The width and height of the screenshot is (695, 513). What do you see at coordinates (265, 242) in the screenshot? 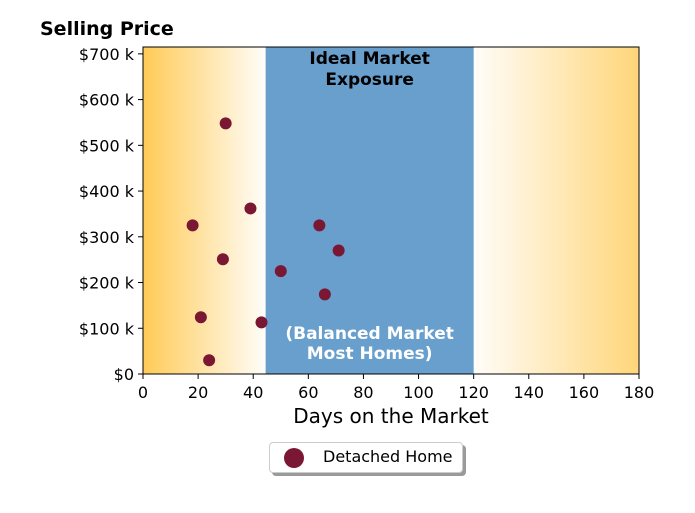
I see `data-points` at bounding box center [265, 242].